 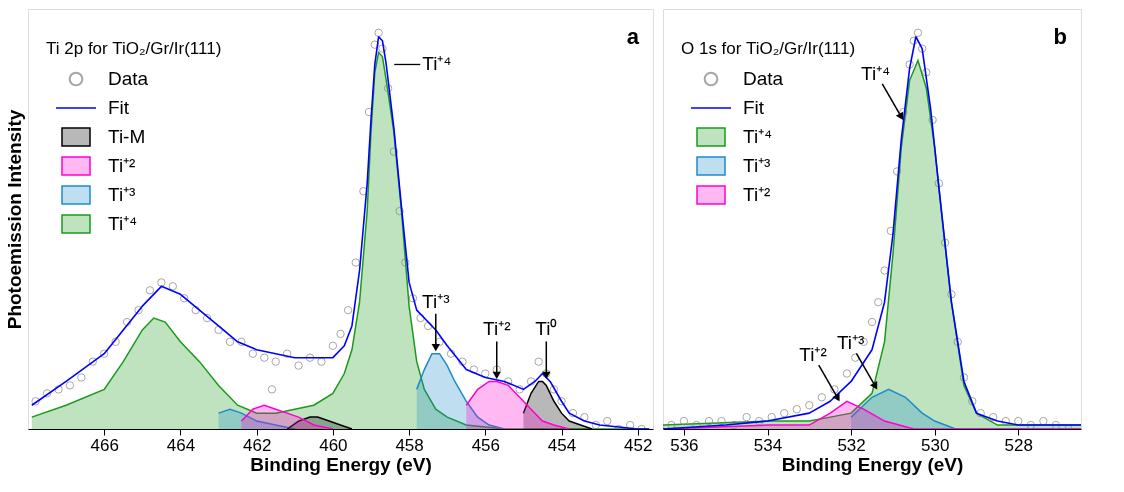 What do you see at coordinates (633, 36) in the screenshot?
I see `annotation: a` at bounding box center [633, 36].